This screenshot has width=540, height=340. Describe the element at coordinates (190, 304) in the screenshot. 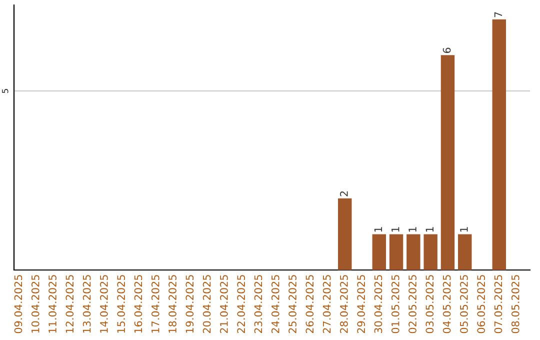

I see `x-tick-label: 19.04.2025` at that location.